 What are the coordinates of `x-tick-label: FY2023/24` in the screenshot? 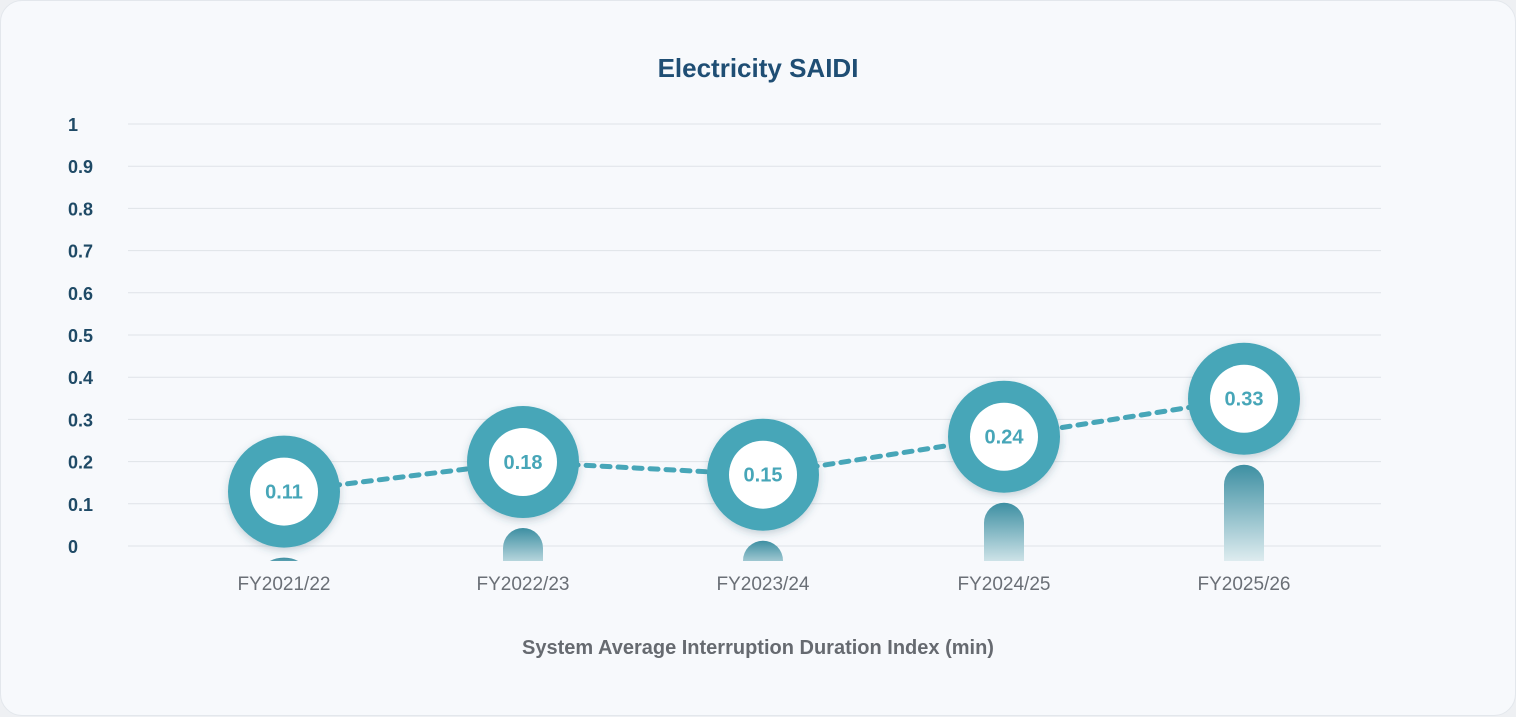 It's located at (763, 584).